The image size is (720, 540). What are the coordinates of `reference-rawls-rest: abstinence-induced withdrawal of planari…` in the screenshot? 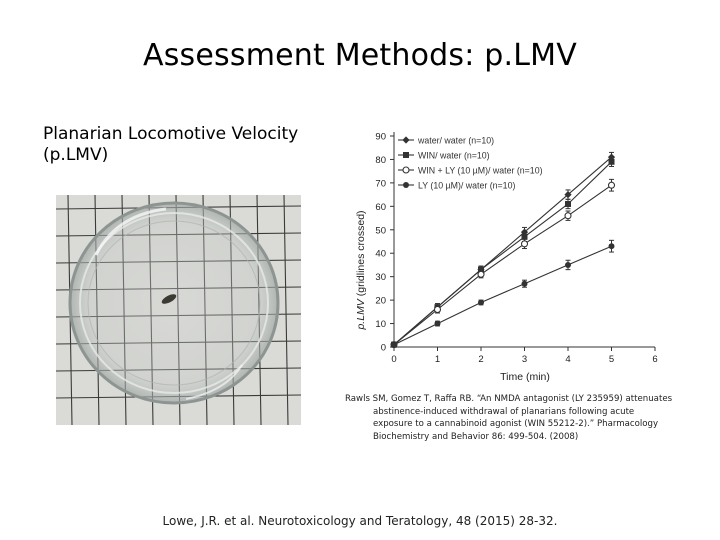 It's located at (516, 424).